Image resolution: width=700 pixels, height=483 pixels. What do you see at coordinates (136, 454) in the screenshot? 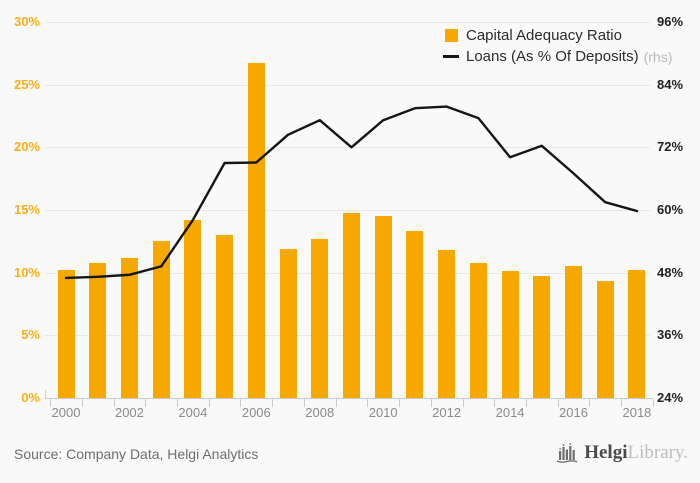
I see `source-text: Source: Company Data, Helgi Analytics` at bounding box center [136, 454].